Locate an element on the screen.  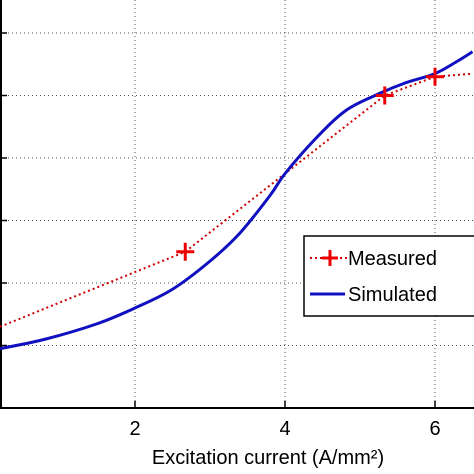
legend-layer: Measured Simulated is located at coordinates (388, 276).